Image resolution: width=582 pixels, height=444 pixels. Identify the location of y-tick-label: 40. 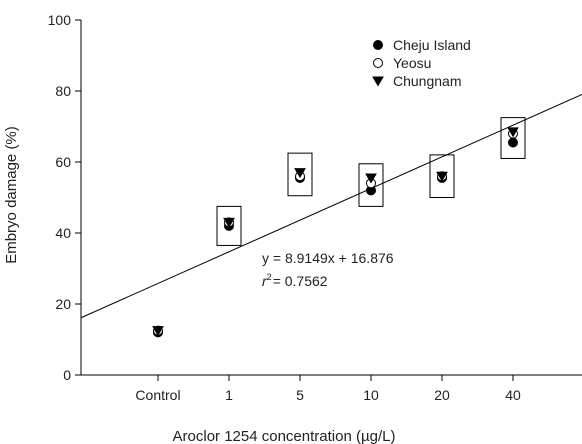
(63, 233).